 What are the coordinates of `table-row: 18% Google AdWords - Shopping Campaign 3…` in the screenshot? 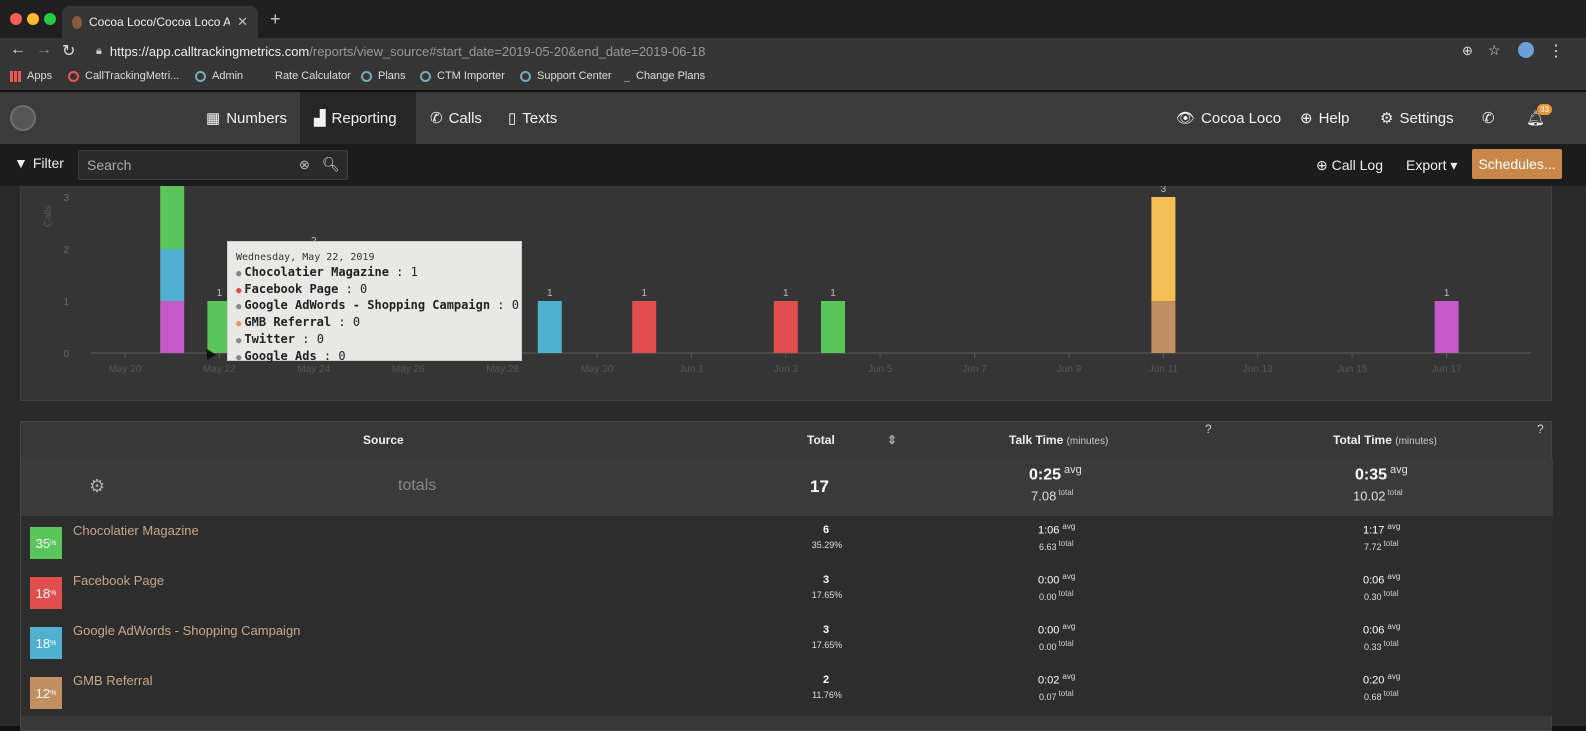 It's located at (787, 641).